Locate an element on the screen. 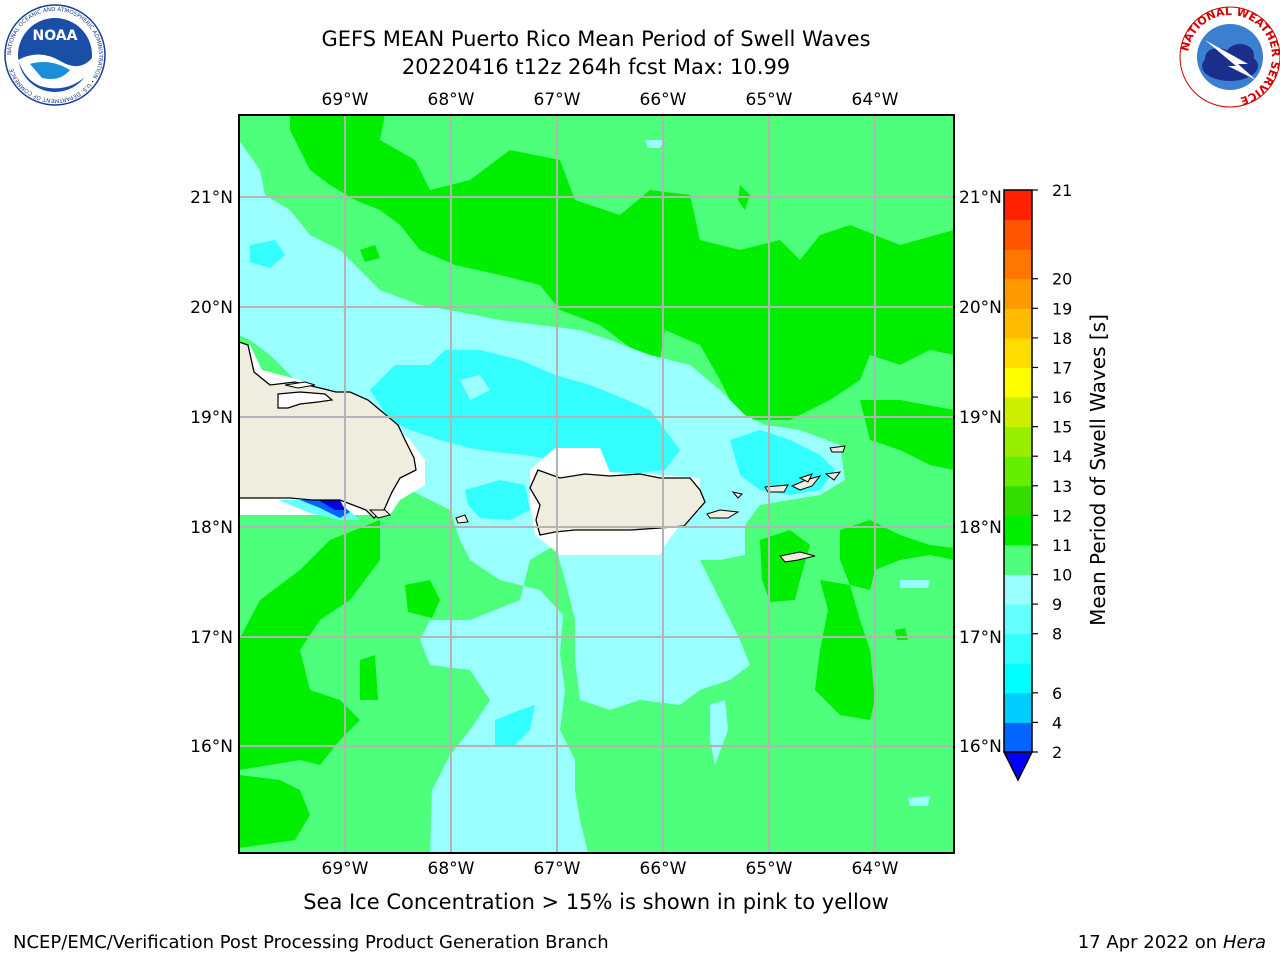  colorbar-tick-label: 4 is located at coordinates (1057, 722).